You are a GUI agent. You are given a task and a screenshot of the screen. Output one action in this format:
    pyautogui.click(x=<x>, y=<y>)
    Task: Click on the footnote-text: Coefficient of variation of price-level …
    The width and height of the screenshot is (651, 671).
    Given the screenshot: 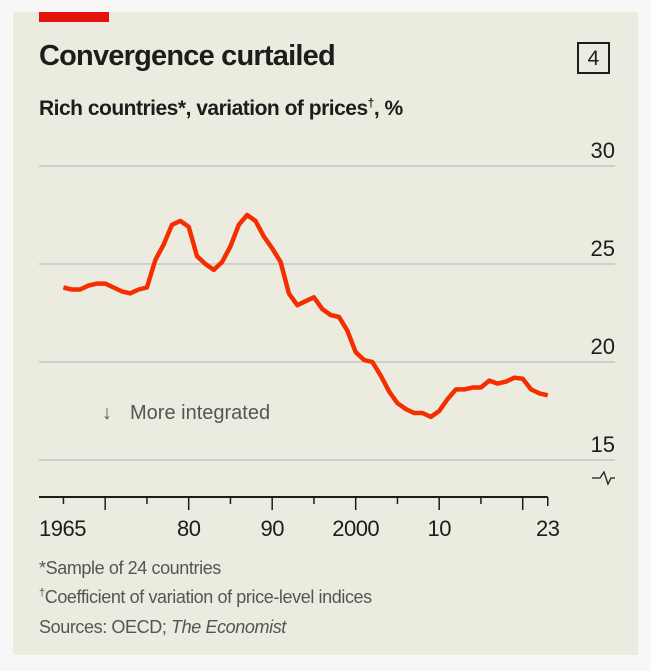 What is the action you would take?
    pyautogui.click(x=208, y=597)
    